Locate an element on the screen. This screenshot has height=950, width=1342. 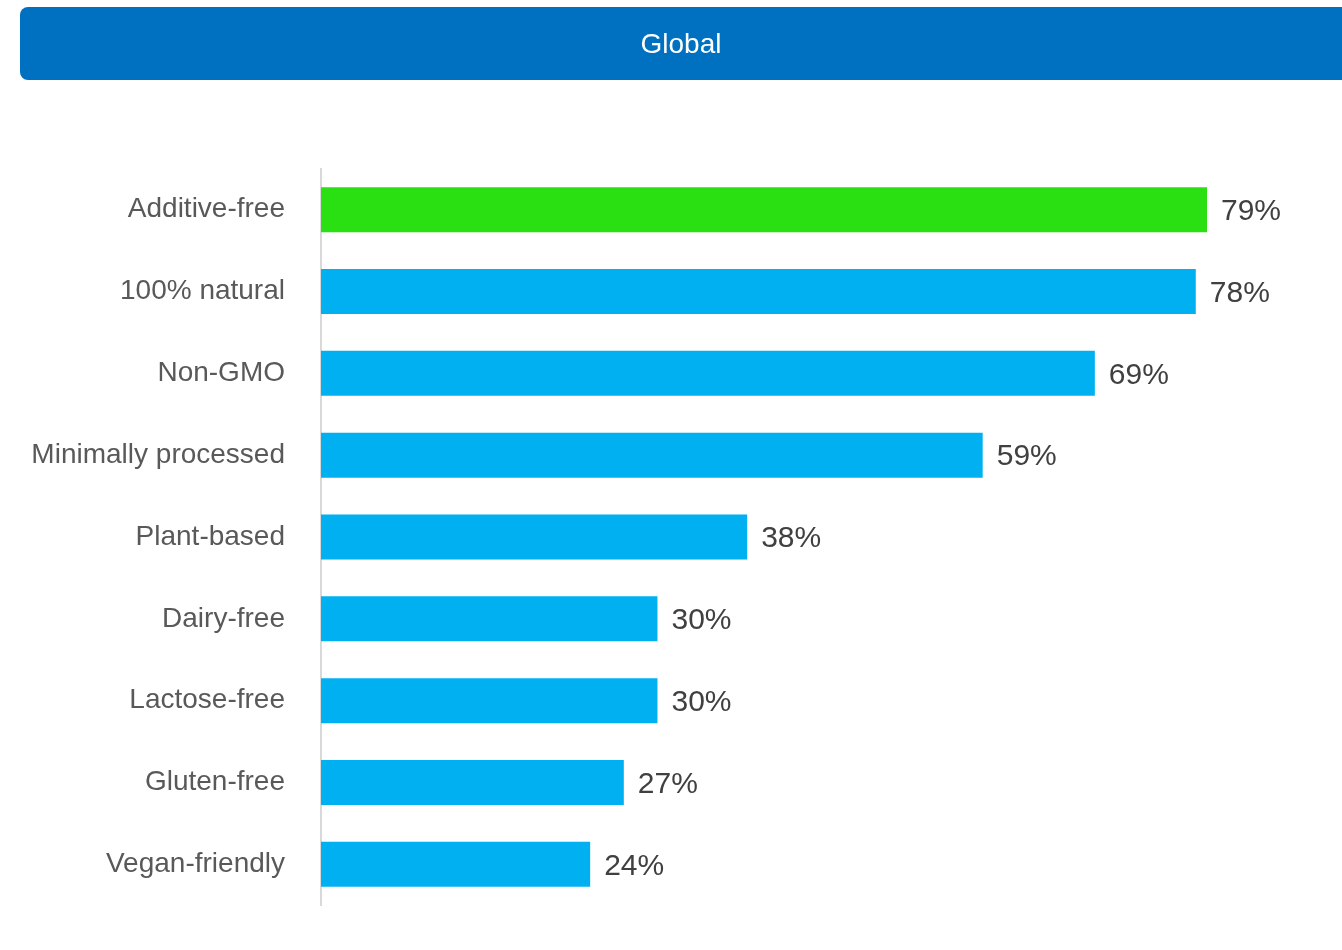
data-label: 78% is located at coordinates (1239, 291).